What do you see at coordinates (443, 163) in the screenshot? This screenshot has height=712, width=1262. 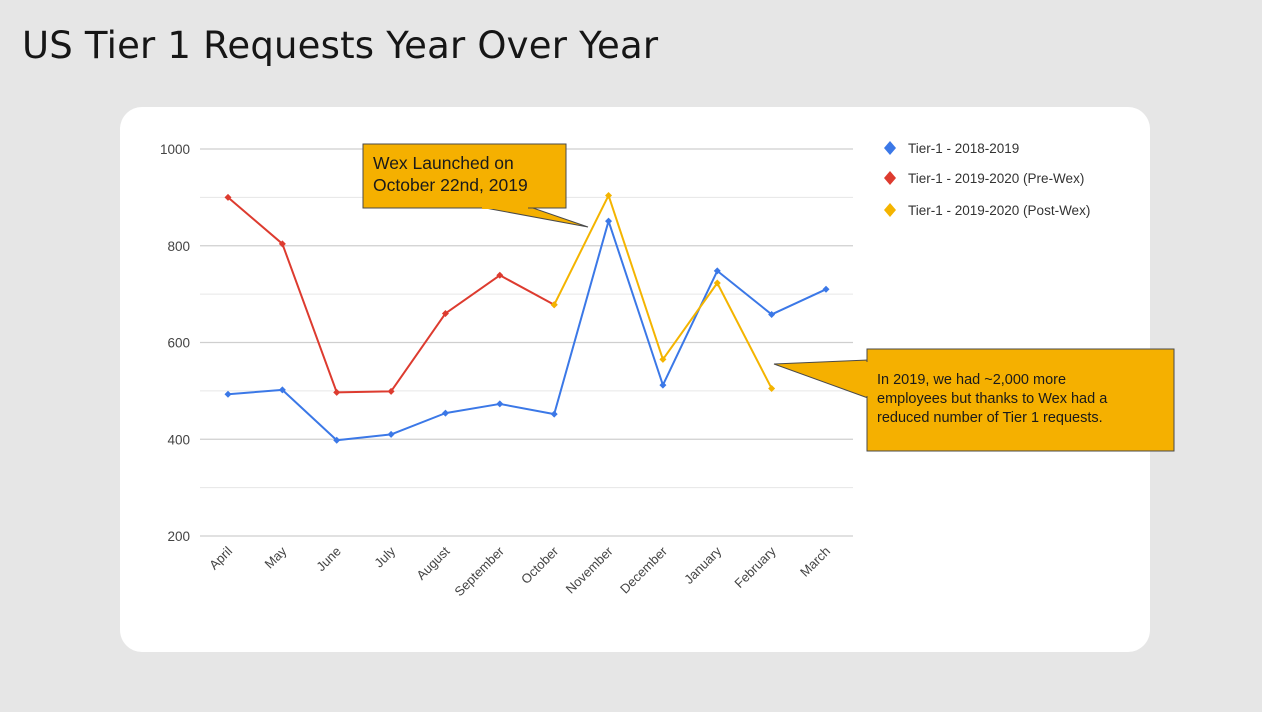 I see `wex-launch-line-1: Wex Launched on` at bounding box center [443, 163].